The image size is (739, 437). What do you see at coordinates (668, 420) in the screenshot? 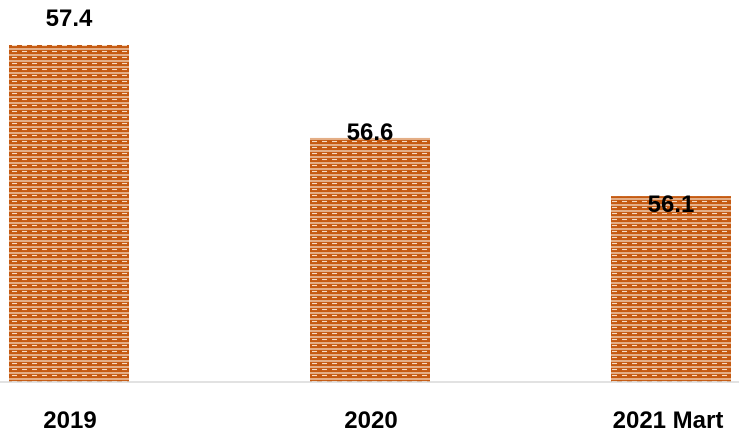
I see `x-tick-label: 2021 Mart` at bounding box center [668, 420].